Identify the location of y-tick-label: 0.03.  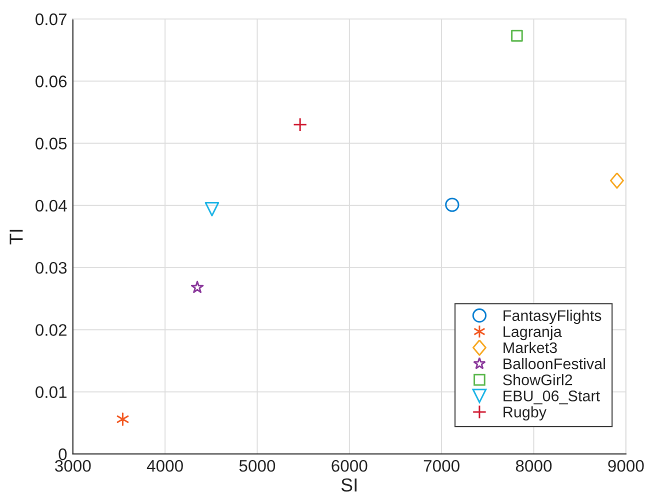
(51, 268).